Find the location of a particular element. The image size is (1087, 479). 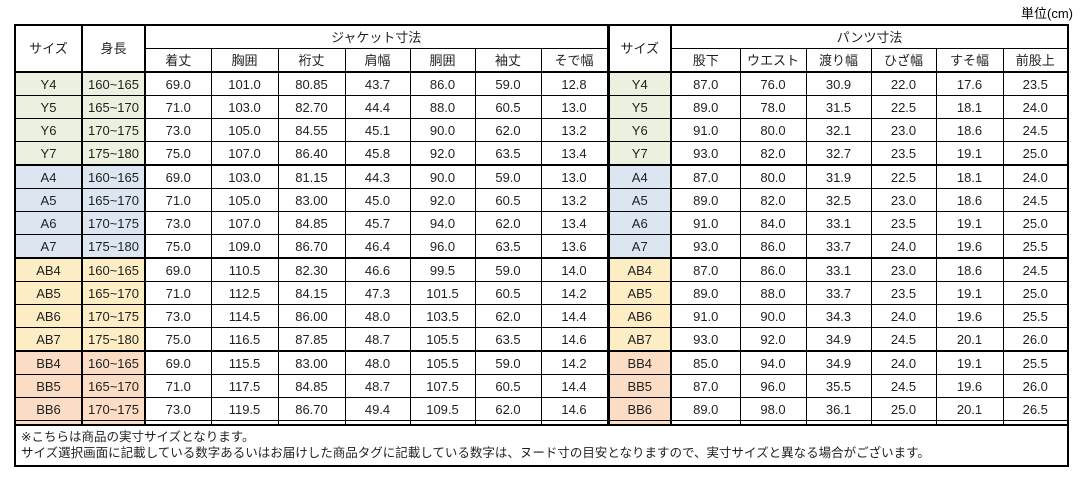

jacket-value-cell: 60.5 is located at coordinates (508, 293).